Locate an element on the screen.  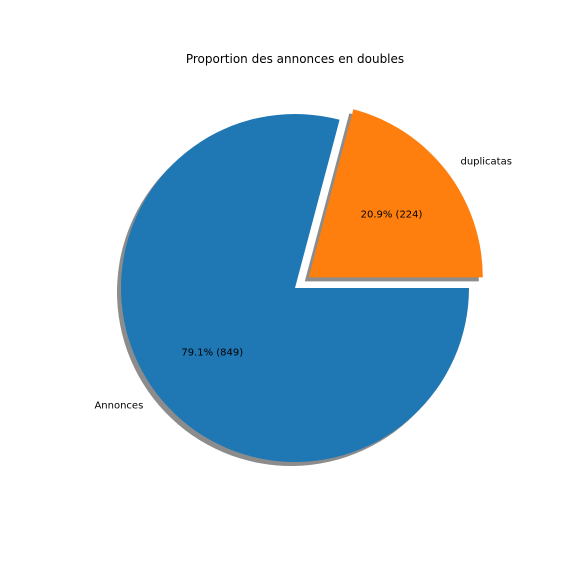
chart-title: Proportion des annonces en doubles is located at coordinates (295, 59).